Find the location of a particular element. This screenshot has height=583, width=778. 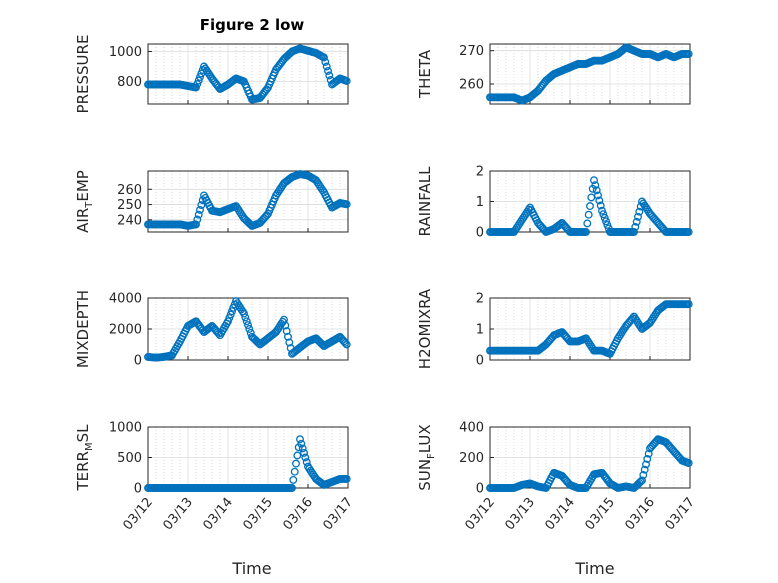

x-tick-label: 03/15 is located at coordinates (258, 514).